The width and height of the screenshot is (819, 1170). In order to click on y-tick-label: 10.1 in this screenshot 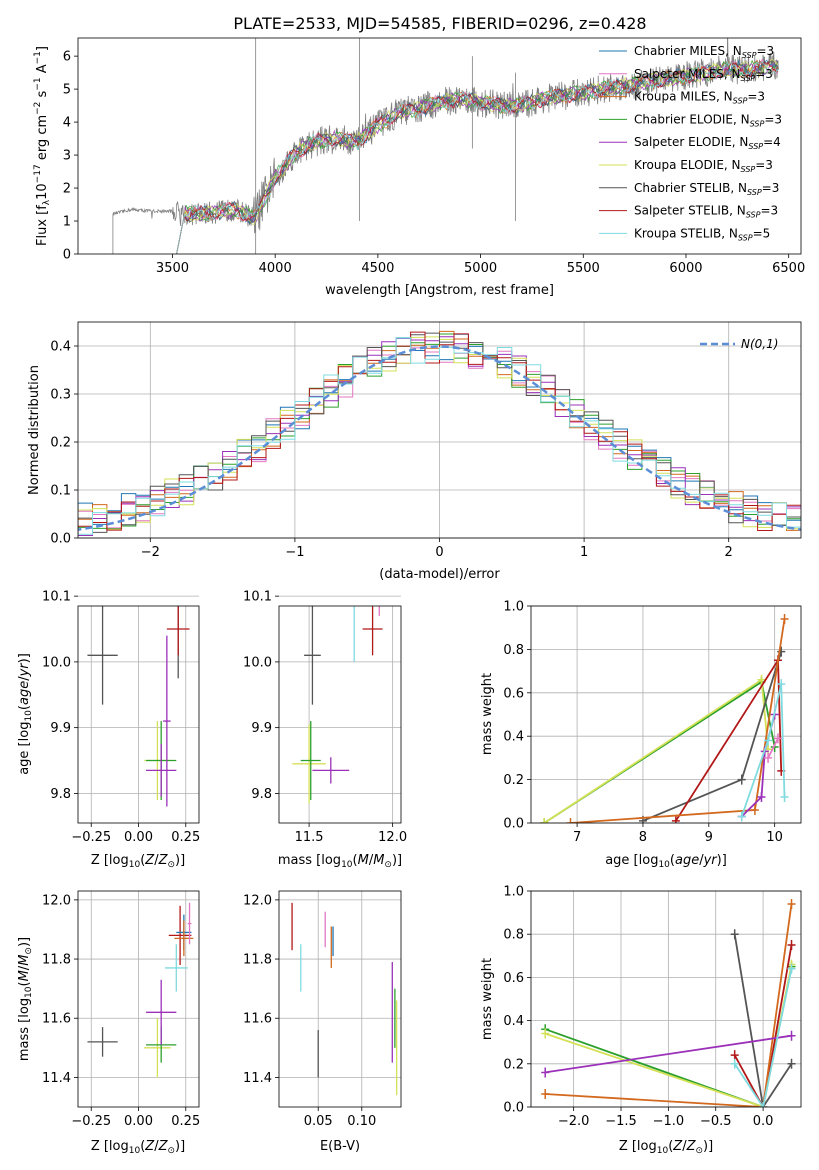, I will do `click(257, 597)`.